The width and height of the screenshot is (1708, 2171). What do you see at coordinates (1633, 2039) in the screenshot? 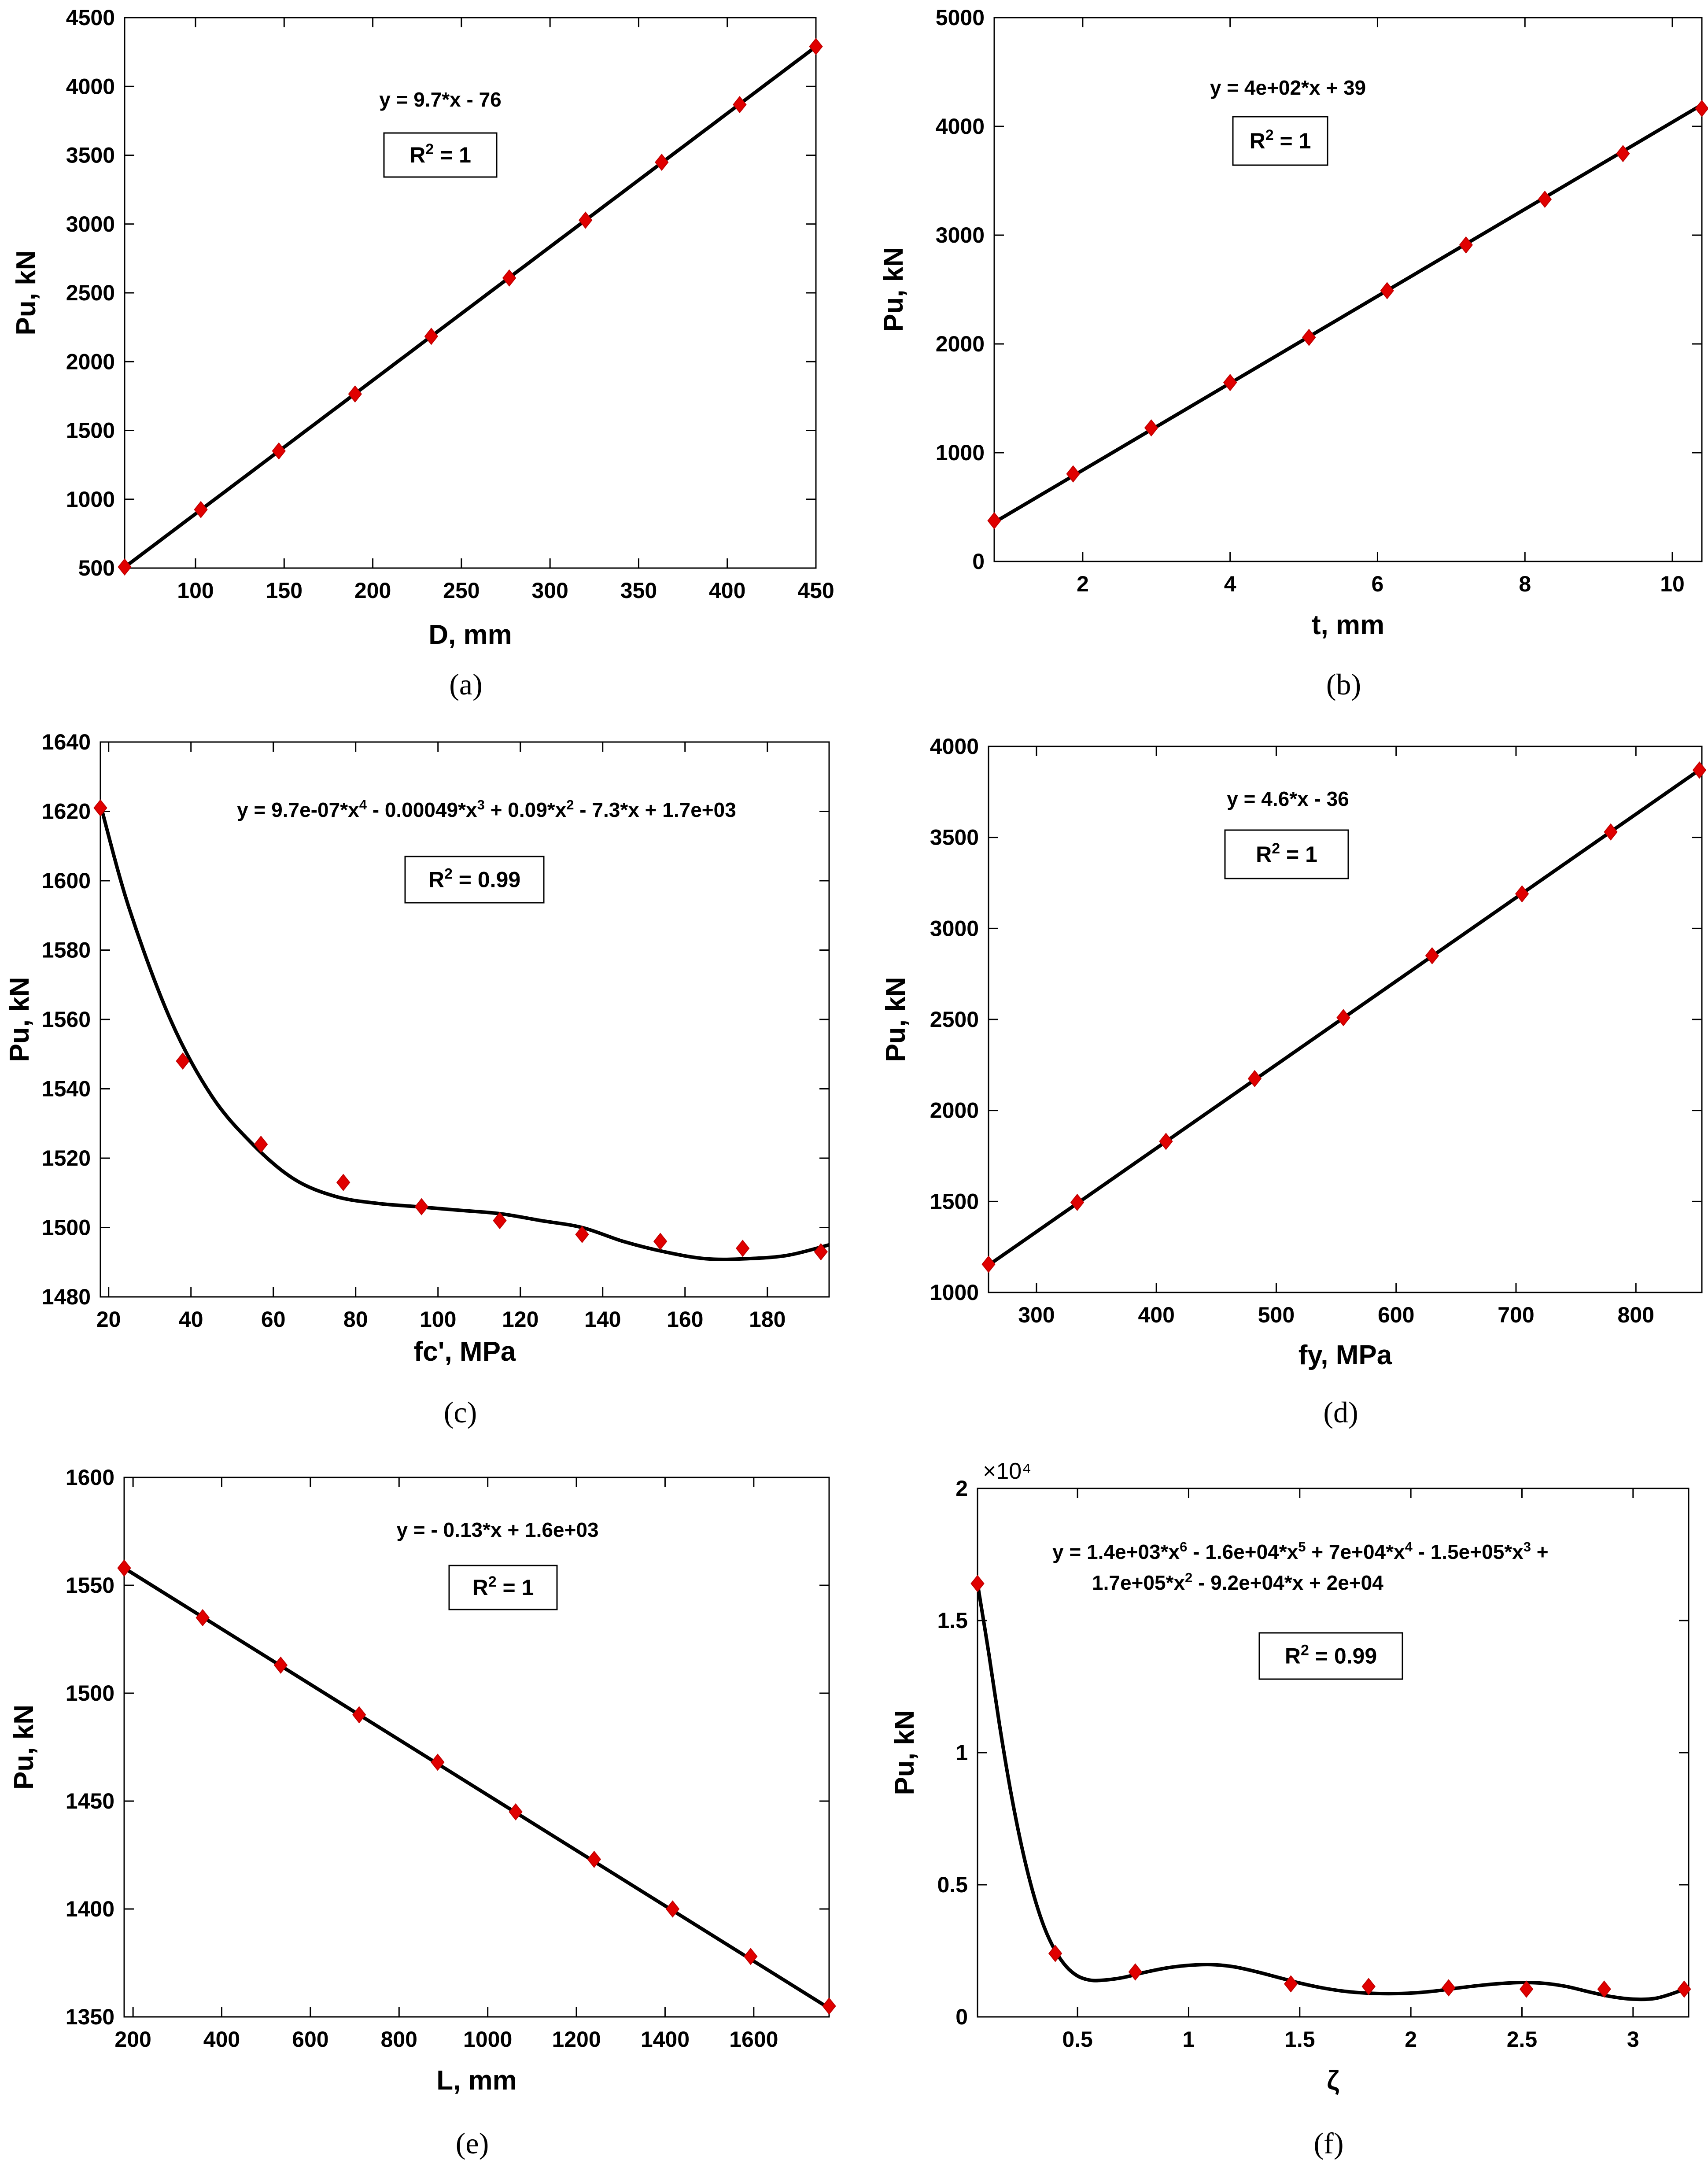
I see `x-tick-label: 3` at bounding box center [1633, 2039].